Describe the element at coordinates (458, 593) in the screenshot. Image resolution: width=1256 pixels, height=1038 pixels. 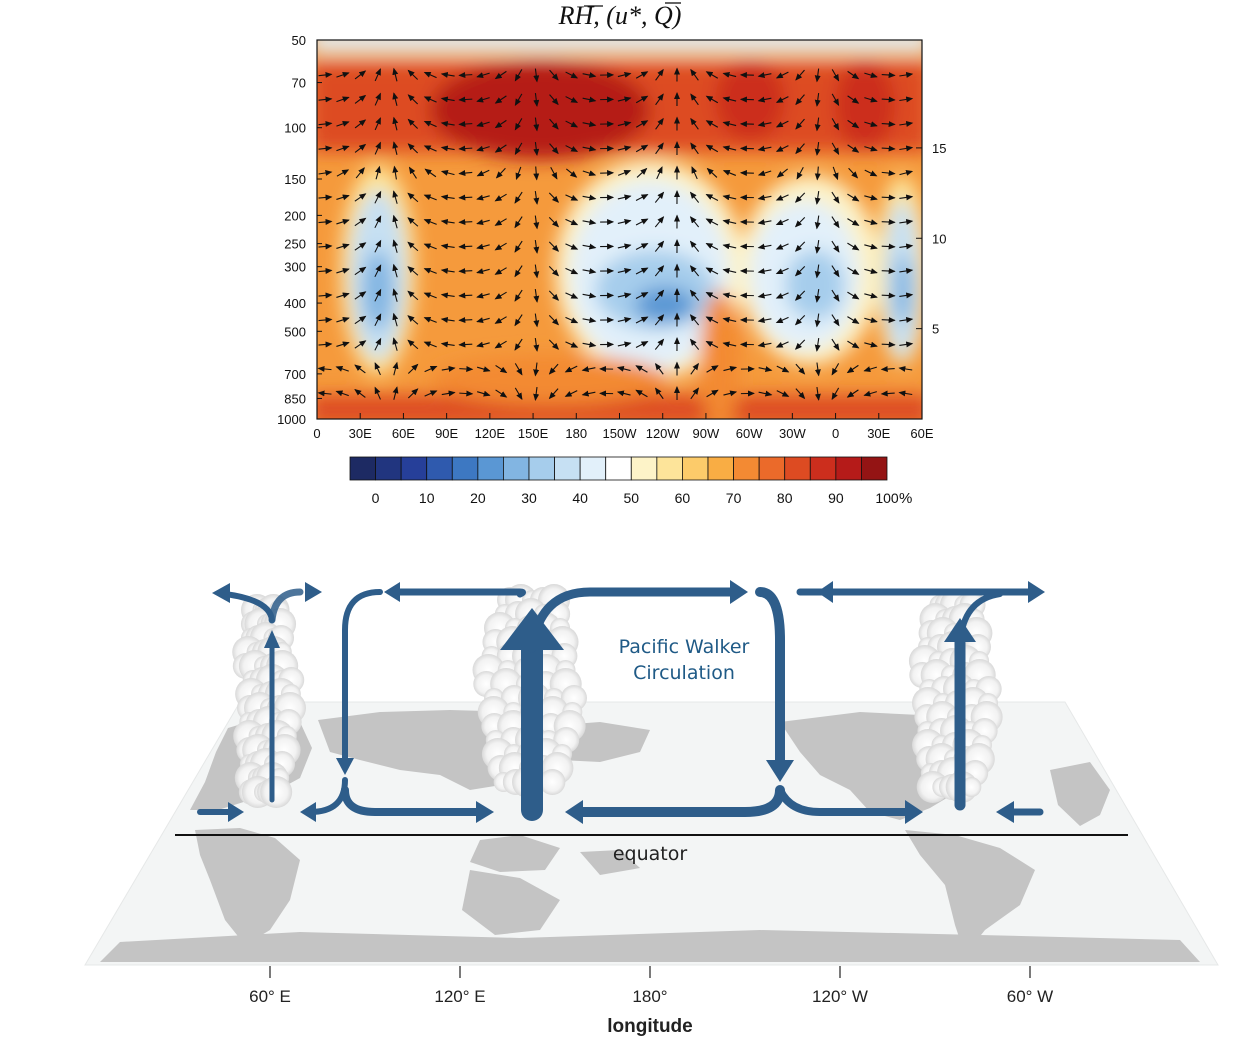
I see `indian-top-flow` at that location.